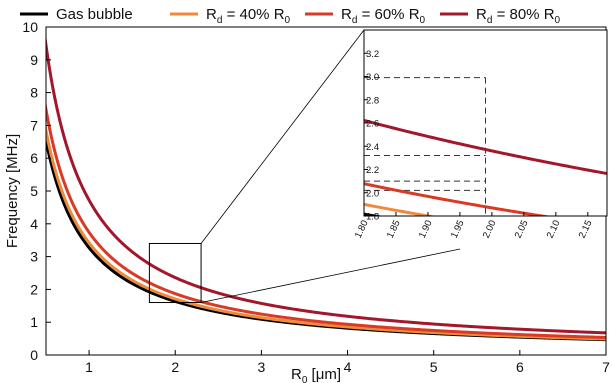 The height and width of the screenshot is (383, 612). Describe the element at coordinates (383, 16) in the screenshot. I see `legend-label-2: Rd = 60% R0` at that location.